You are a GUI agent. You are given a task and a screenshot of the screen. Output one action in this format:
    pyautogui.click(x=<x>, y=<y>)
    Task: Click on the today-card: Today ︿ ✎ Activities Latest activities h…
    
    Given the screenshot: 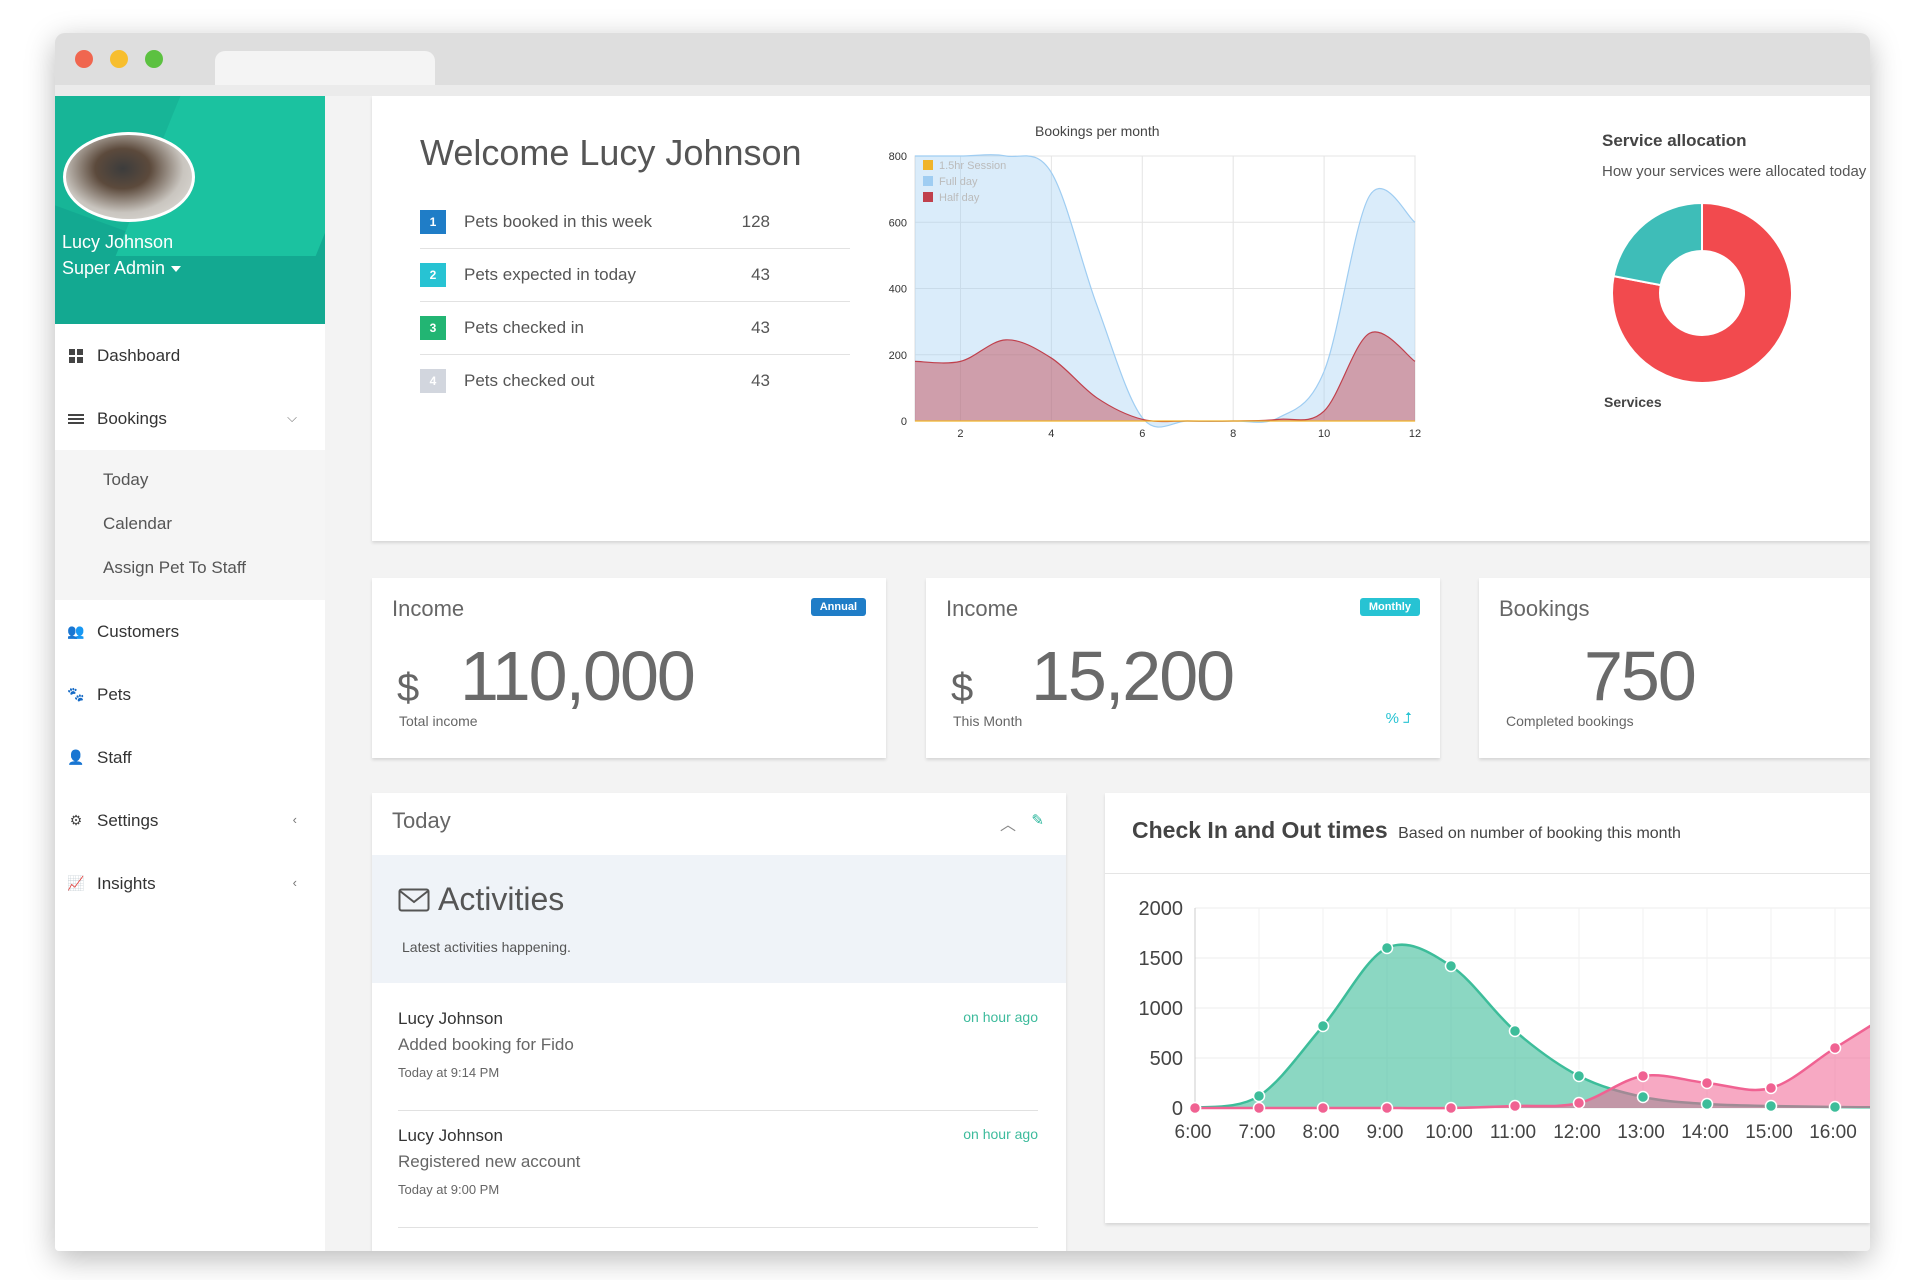 What is the action you would take?
    pyautogui.click(x=719, y=1022)
    